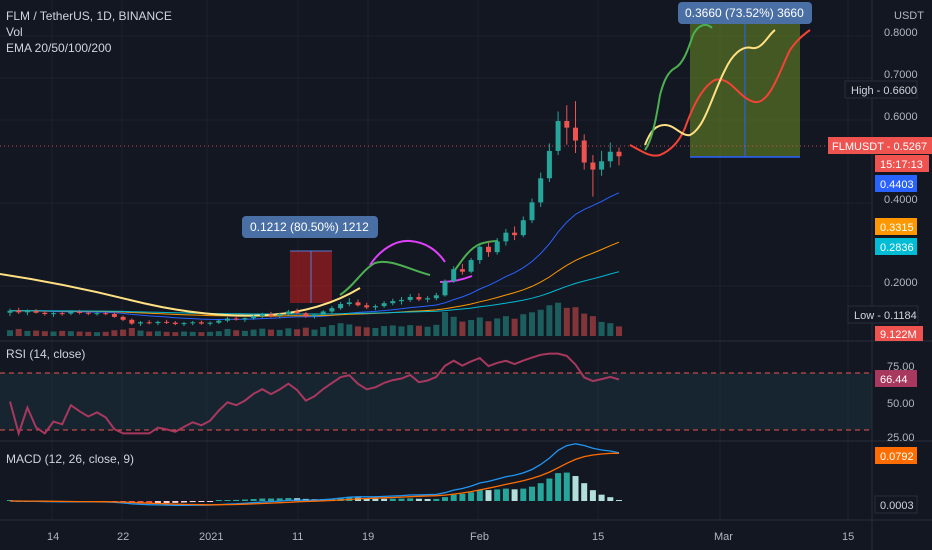 The image size is (932, 550). I want to click on time-tick: 15, so click(598, 537).